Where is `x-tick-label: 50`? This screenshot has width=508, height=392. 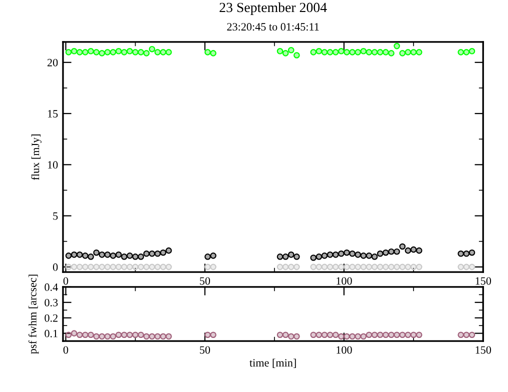
x-tick-label: 50 is located at coordinates (205, 350).